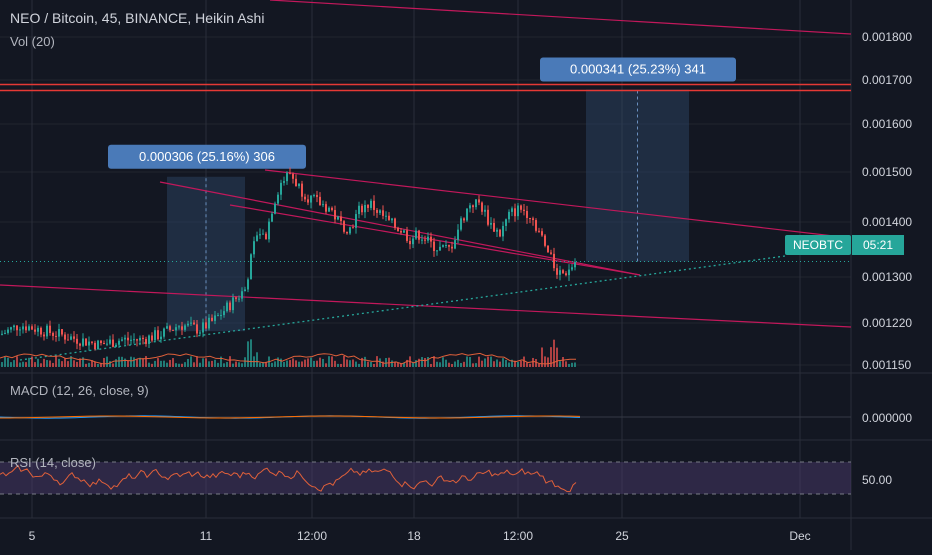 This screenshot has height=555, width=932. Describe the element at coordinates (887, 418) in the screenshot. I see `macd-tick-label: 0.000000` at that location.